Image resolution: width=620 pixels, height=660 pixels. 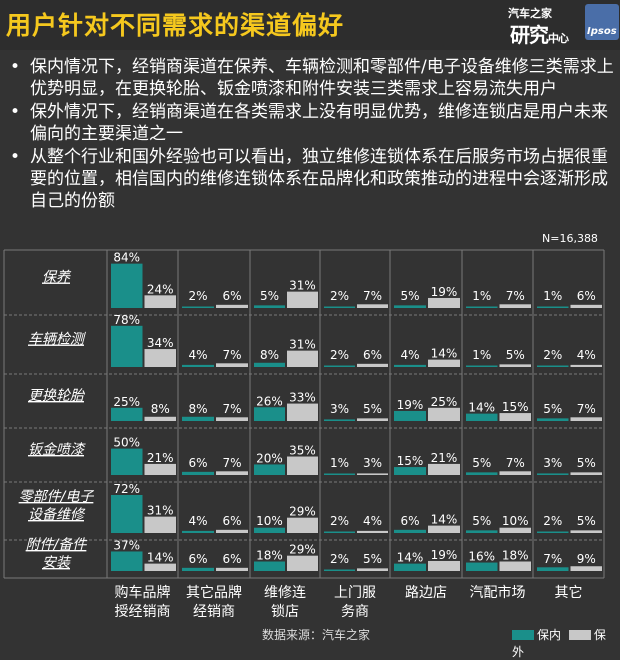 What do you see at coordinates (544, 25) in the screenshot?
I see `autohome-research-logo: 汽车之家 研究中心` at bounding box center [544, 25].